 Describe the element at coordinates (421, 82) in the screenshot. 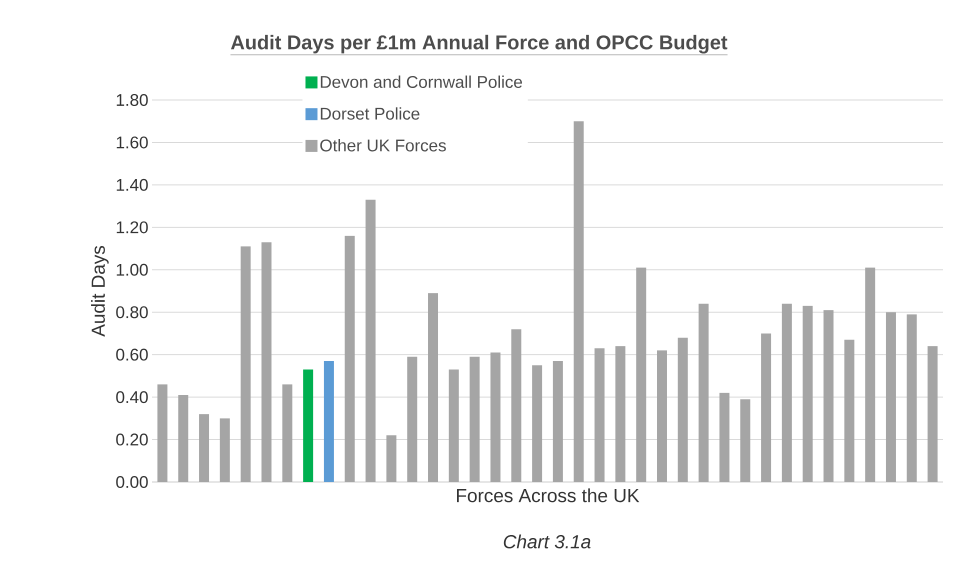

I see `legend-label: Devon and Cornwall Police` at that location.